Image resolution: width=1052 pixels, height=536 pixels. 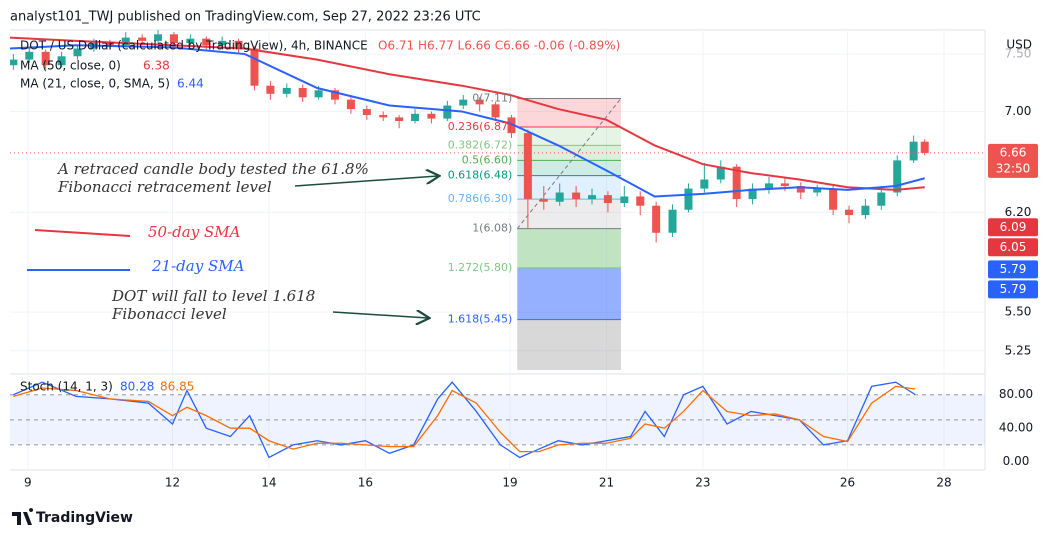 What do you see at coordinates (1013, 168) in the screenshot?
I see `countdown: 32:50` at bounding box center [1013, 168].